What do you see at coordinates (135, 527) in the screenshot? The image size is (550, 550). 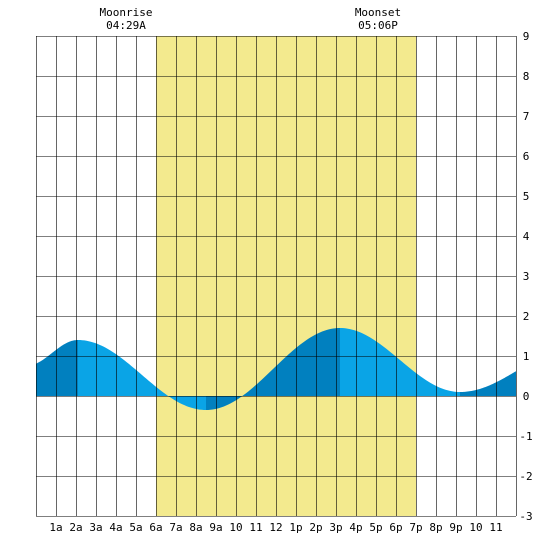 I see `x-tick-label: 5a` at bounding box center [135, 527].